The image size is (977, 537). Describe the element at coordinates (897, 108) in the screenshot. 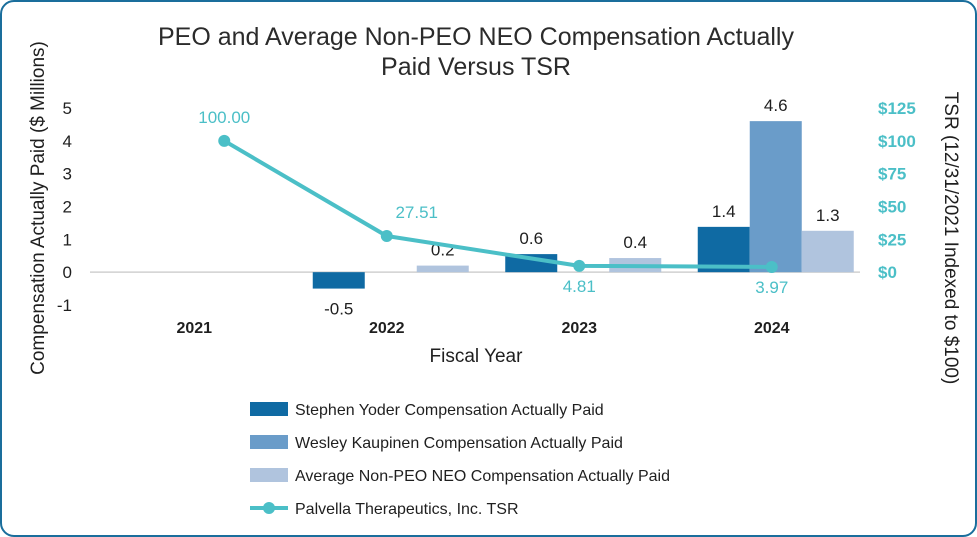

I see `y2-tick-label: $125` at that location.